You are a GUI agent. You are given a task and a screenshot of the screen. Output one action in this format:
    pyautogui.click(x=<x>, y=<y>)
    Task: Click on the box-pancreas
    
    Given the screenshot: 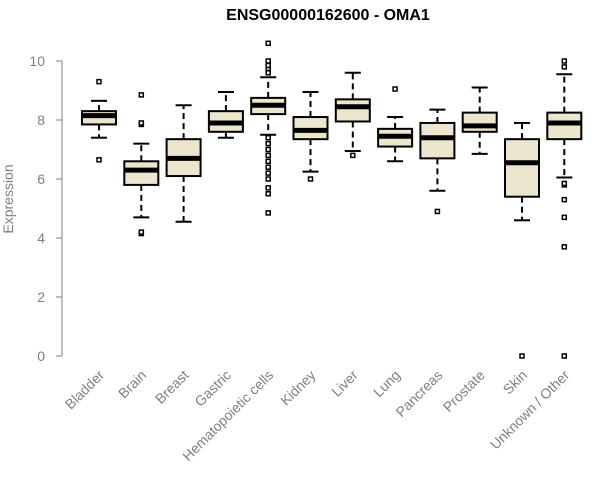 What is the action you would take?
    pyautogui.click(x=437, y=161)
    